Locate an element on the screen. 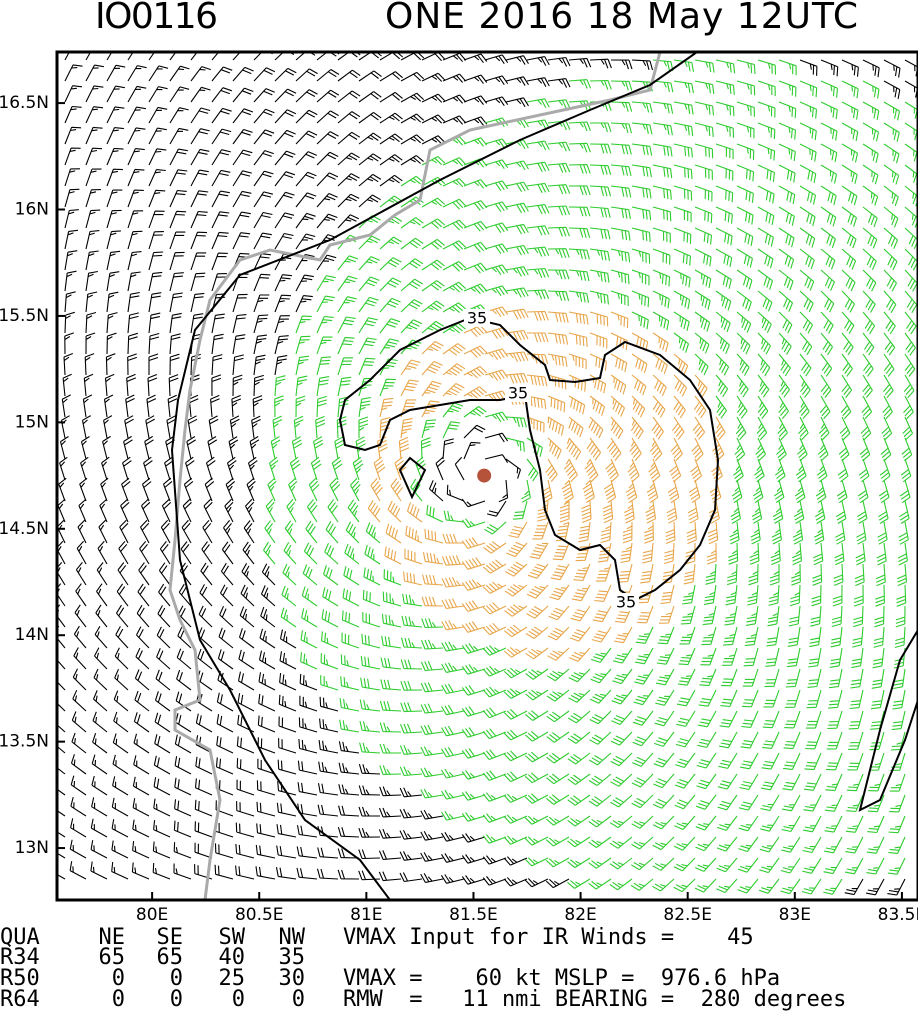 This screenshot has height=1014, width=918. x-tick-label: 83.5E is located at coordinates (898, 915).